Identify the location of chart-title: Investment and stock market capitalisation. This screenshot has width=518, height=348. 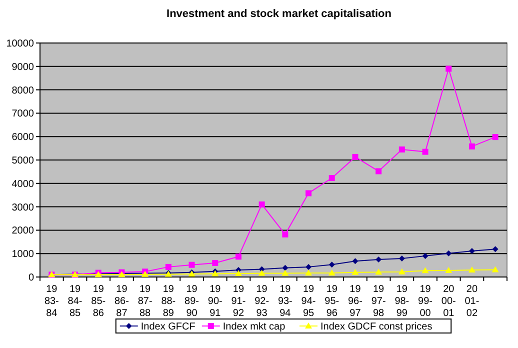
(279, 14).